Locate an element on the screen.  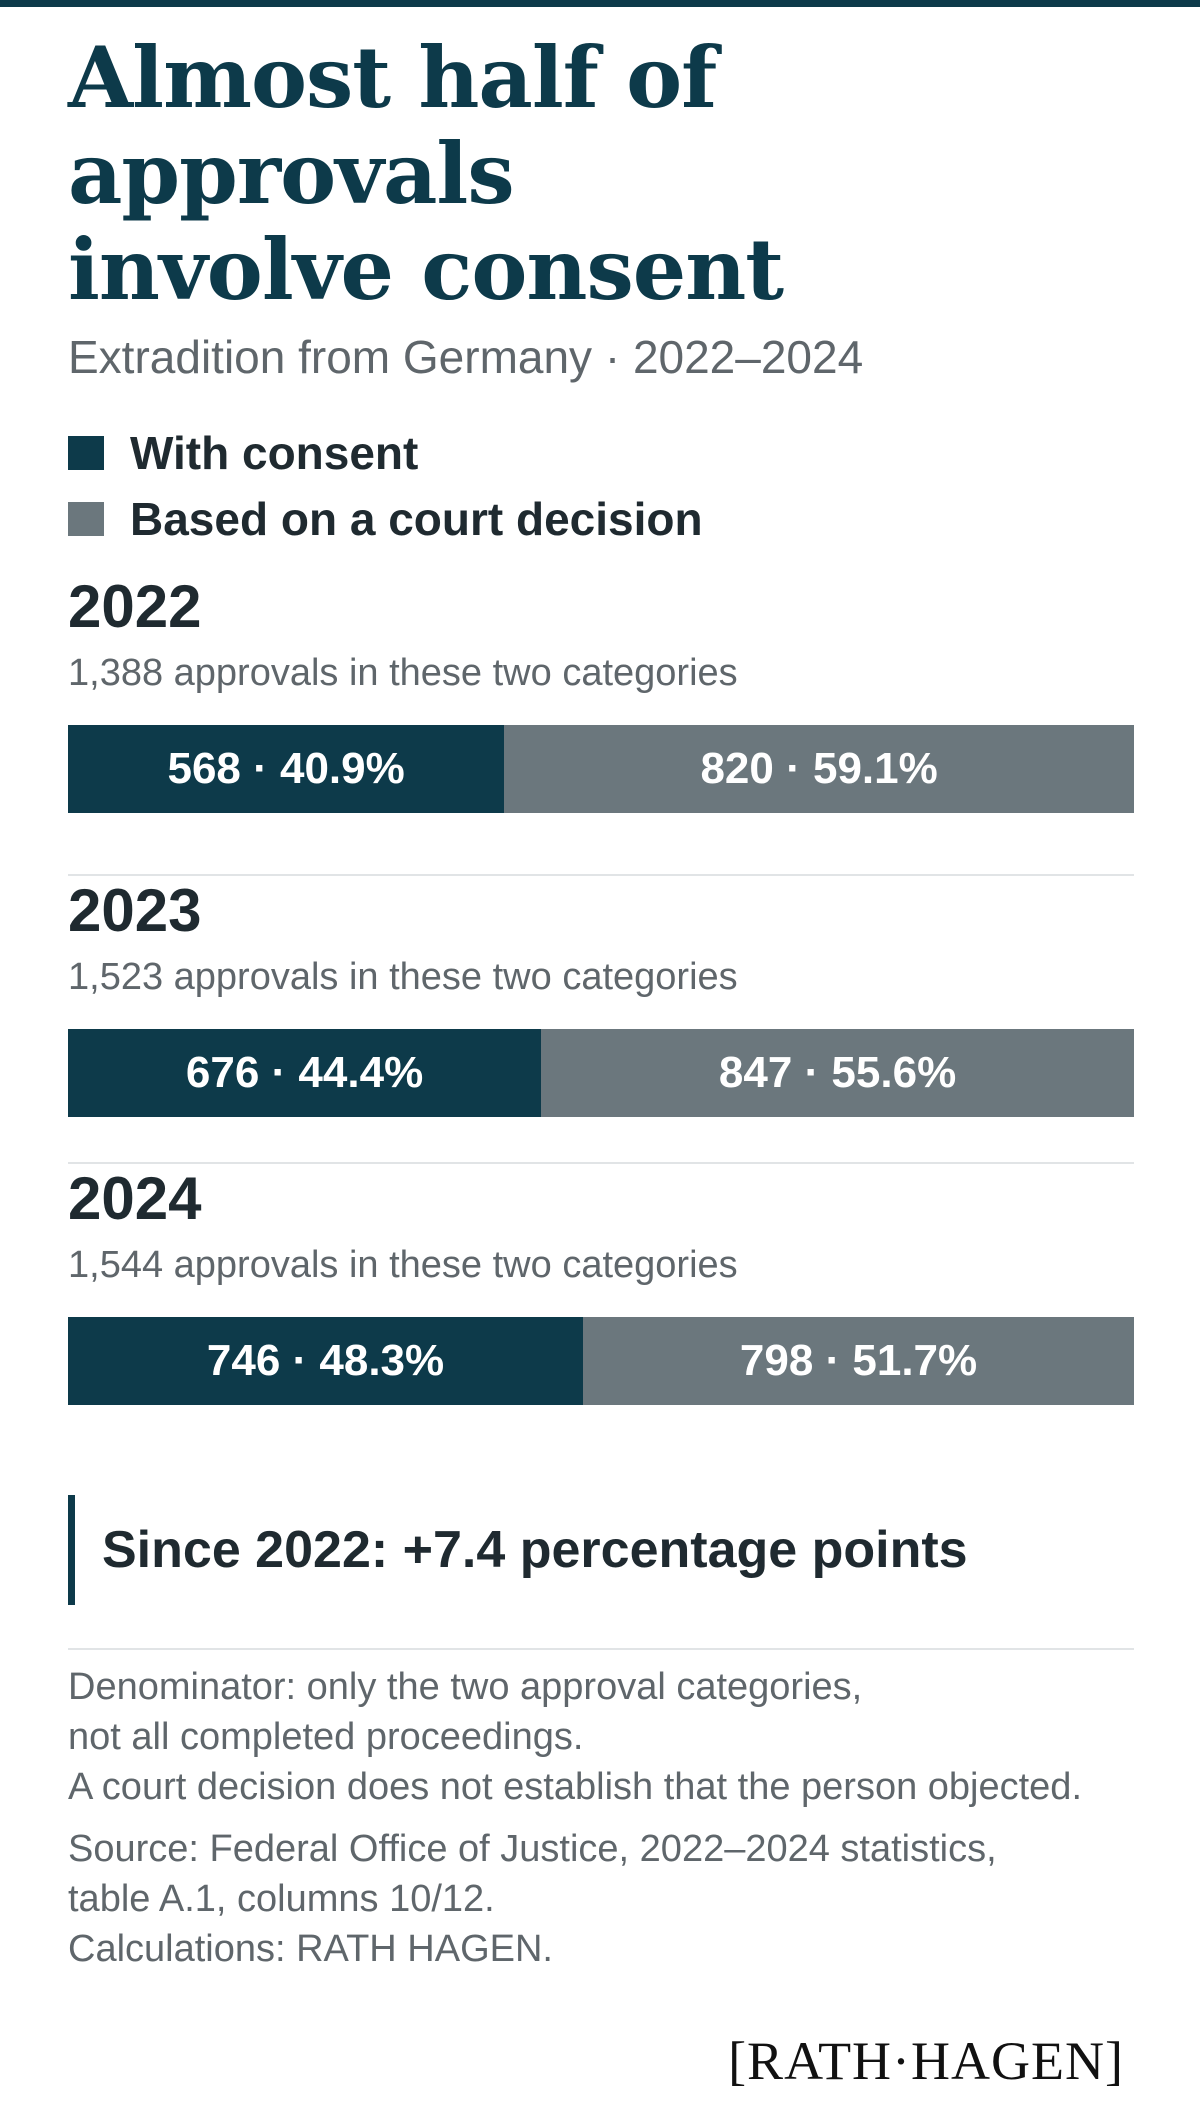
title-line-2: involve consent is located at coordinates (426, 269).